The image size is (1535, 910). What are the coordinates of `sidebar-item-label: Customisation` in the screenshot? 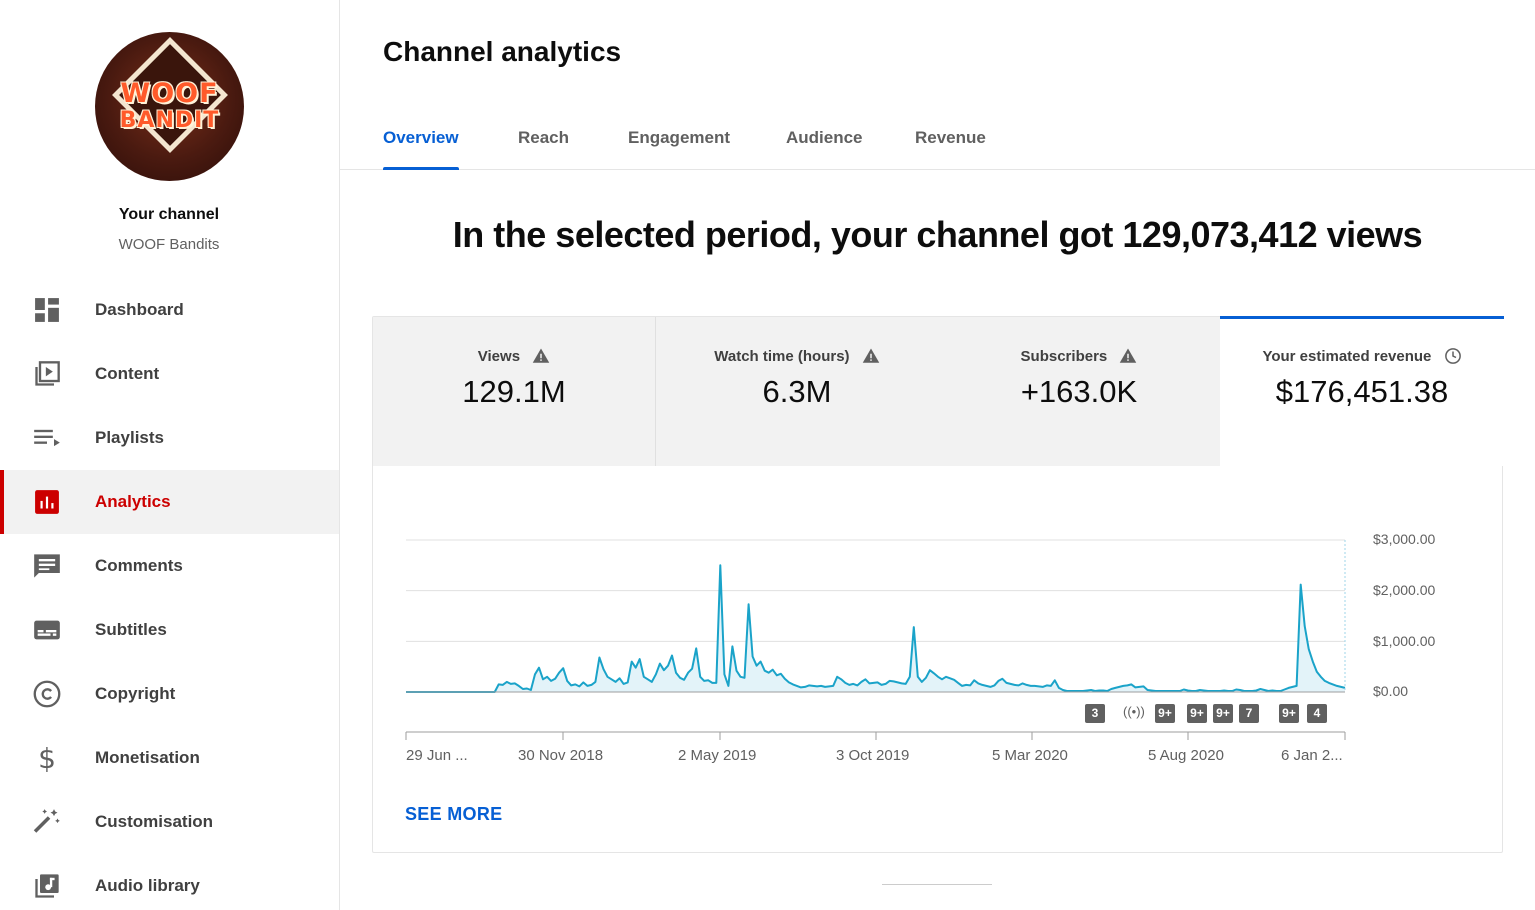 It's located at (154, 821).